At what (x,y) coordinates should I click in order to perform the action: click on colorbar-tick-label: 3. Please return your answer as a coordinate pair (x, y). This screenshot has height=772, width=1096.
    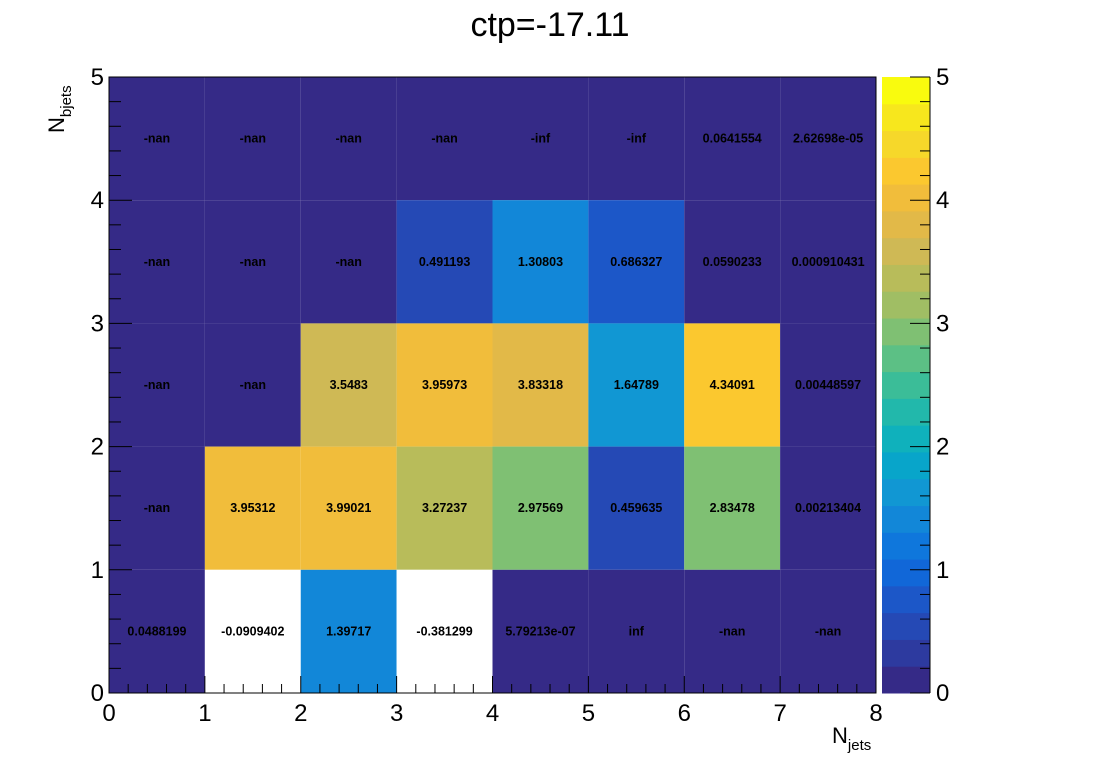
    Looking at the image, I should click on (942, 323).